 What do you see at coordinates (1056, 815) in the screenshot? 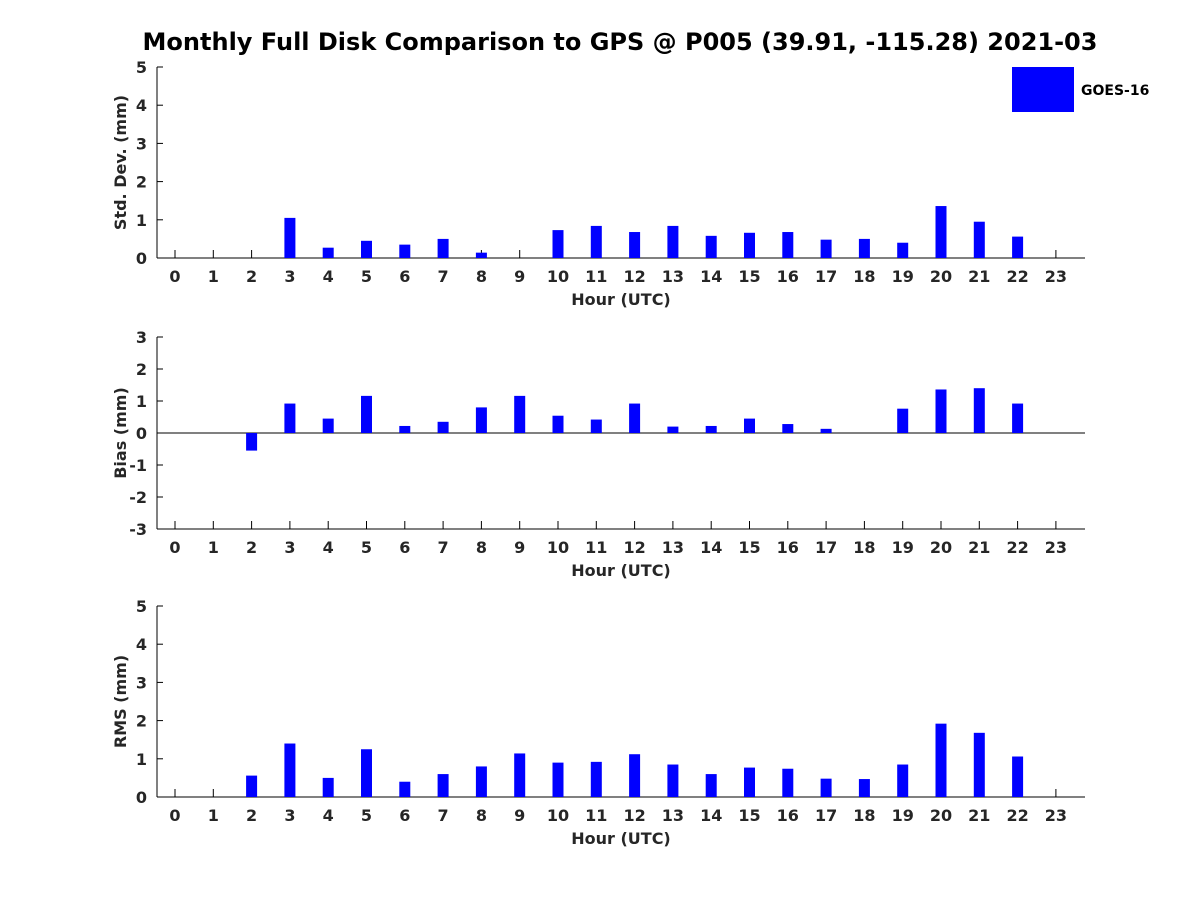
I see `x-tick-label: 23` at bounding box center [1056, 815].